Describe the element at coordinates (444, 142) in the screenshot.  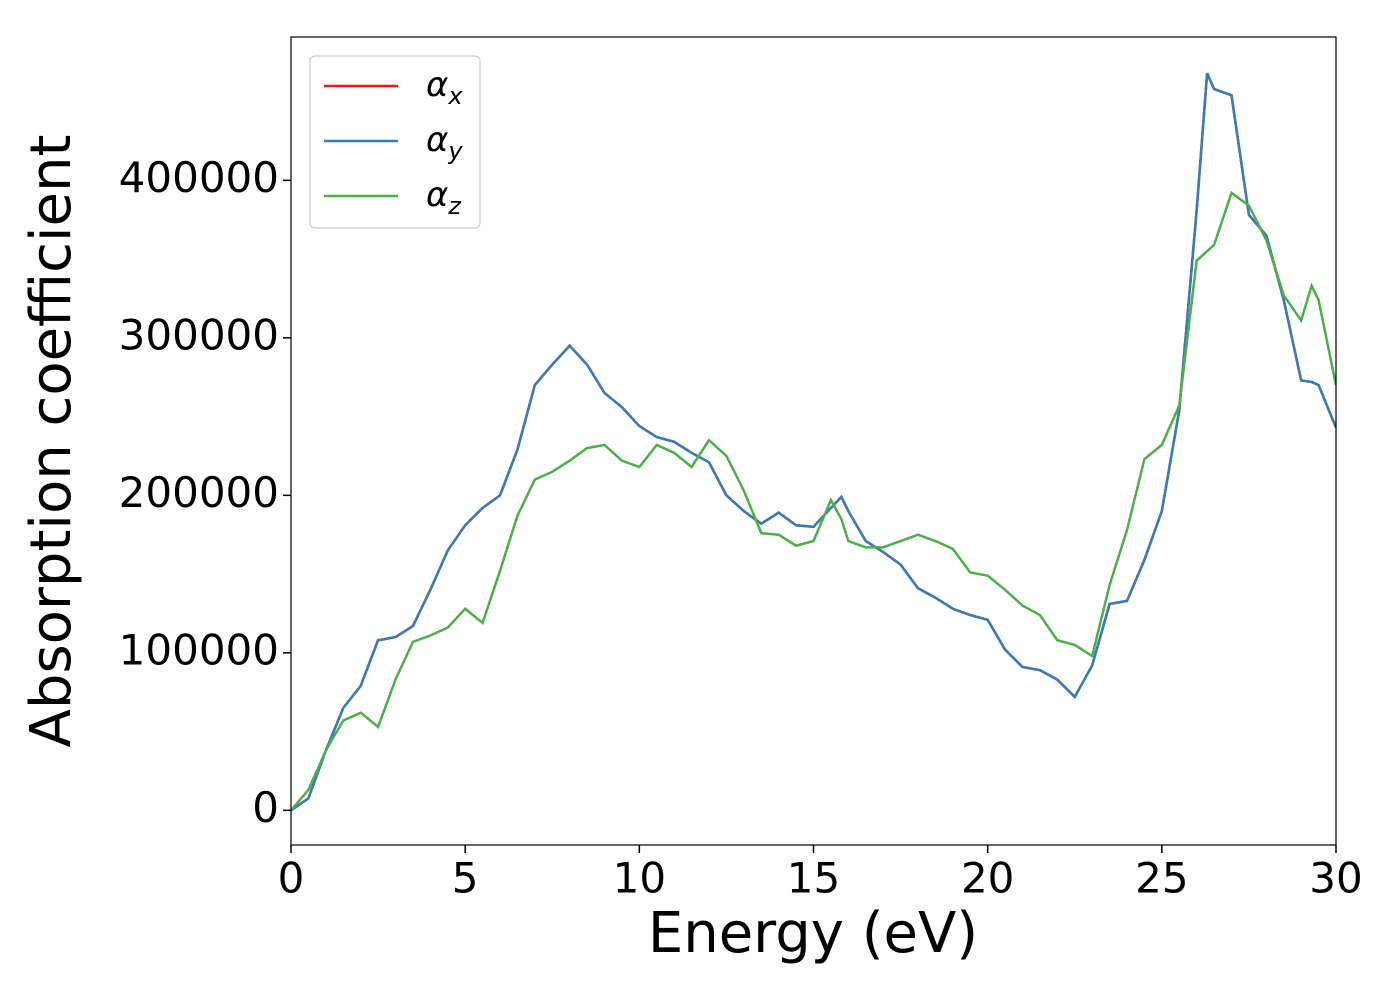
I see `legend-label: αy` at that location.